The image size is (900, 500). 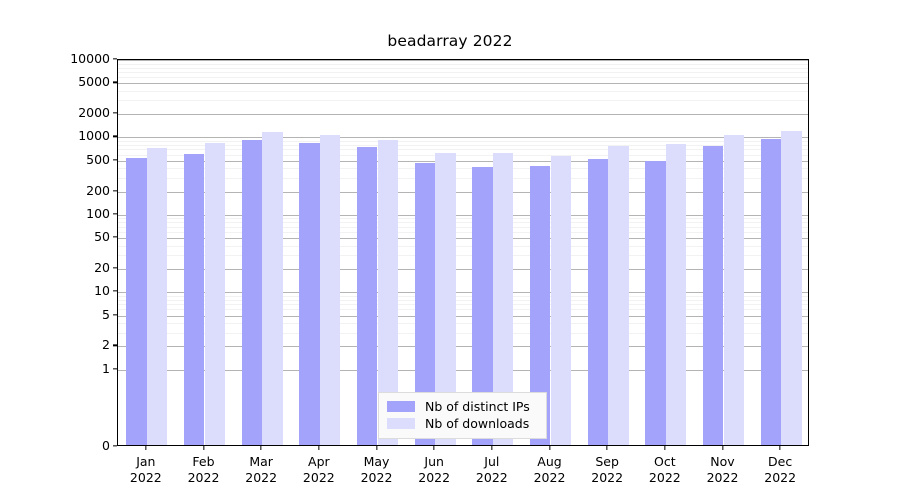 I want to click on y-axis-tick-label: 20, so click(x=102, y=267).